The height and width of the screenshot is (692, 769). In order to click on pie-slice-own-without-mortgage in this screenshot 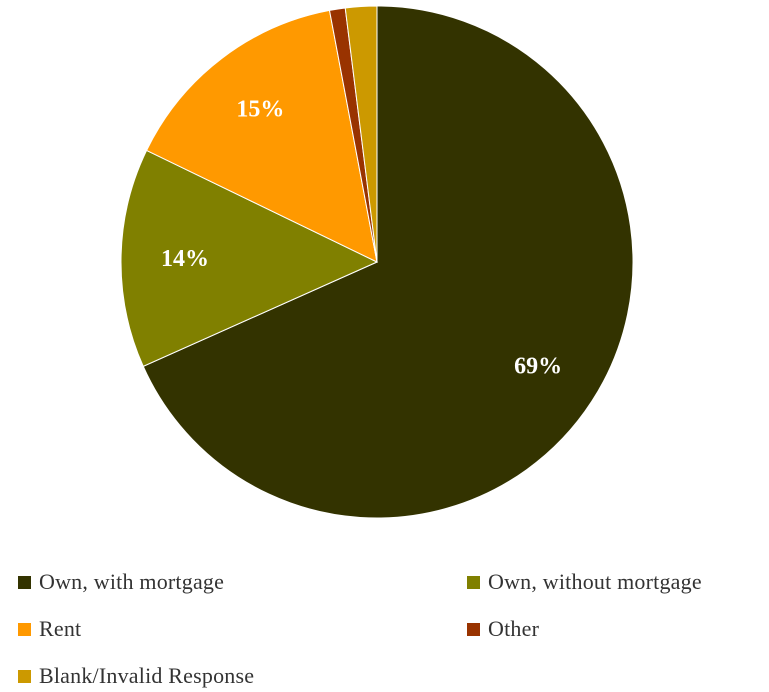, I will do `click(249, 258)`.